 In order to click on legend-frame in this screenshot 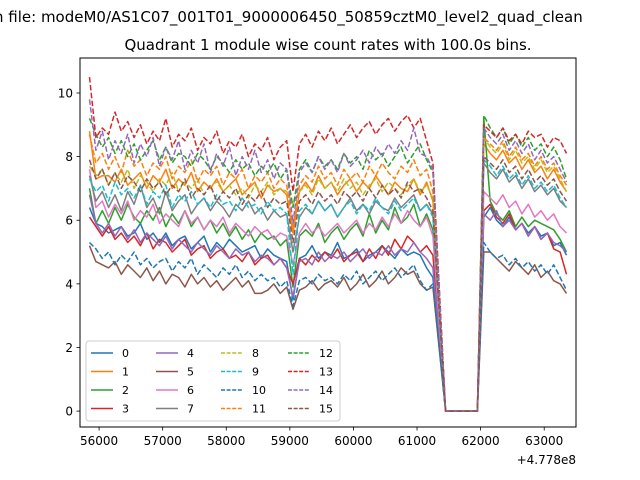, I will do `click(213, 381)`.